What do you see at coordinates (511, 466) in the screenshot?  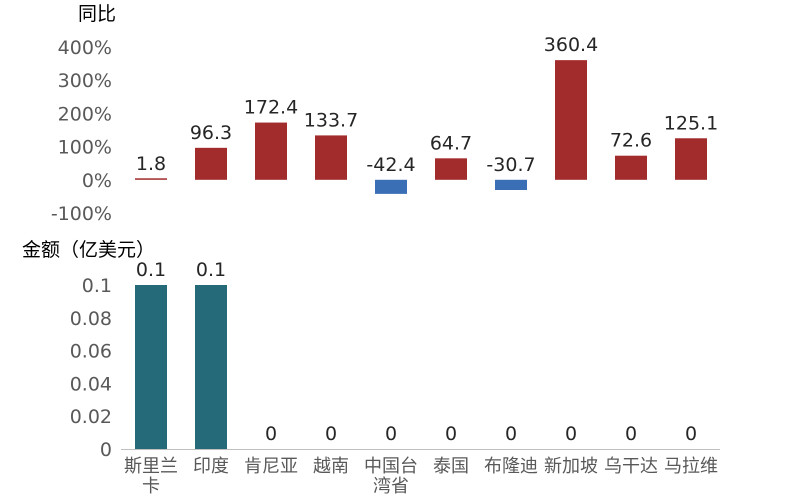 I see `x-category-label: 布隆迪` at bounding box center [511, 466].